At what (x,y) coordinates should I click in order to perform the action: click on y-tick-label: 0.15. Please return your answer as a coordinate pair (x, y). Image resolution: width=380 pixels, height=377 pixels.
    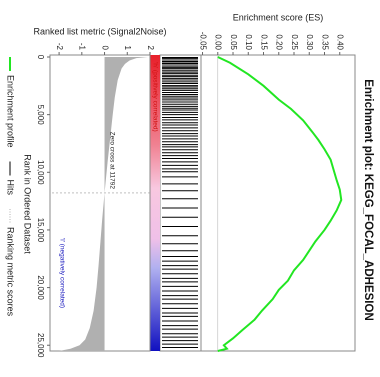
    Looking at the image, I should click on (263, 42).